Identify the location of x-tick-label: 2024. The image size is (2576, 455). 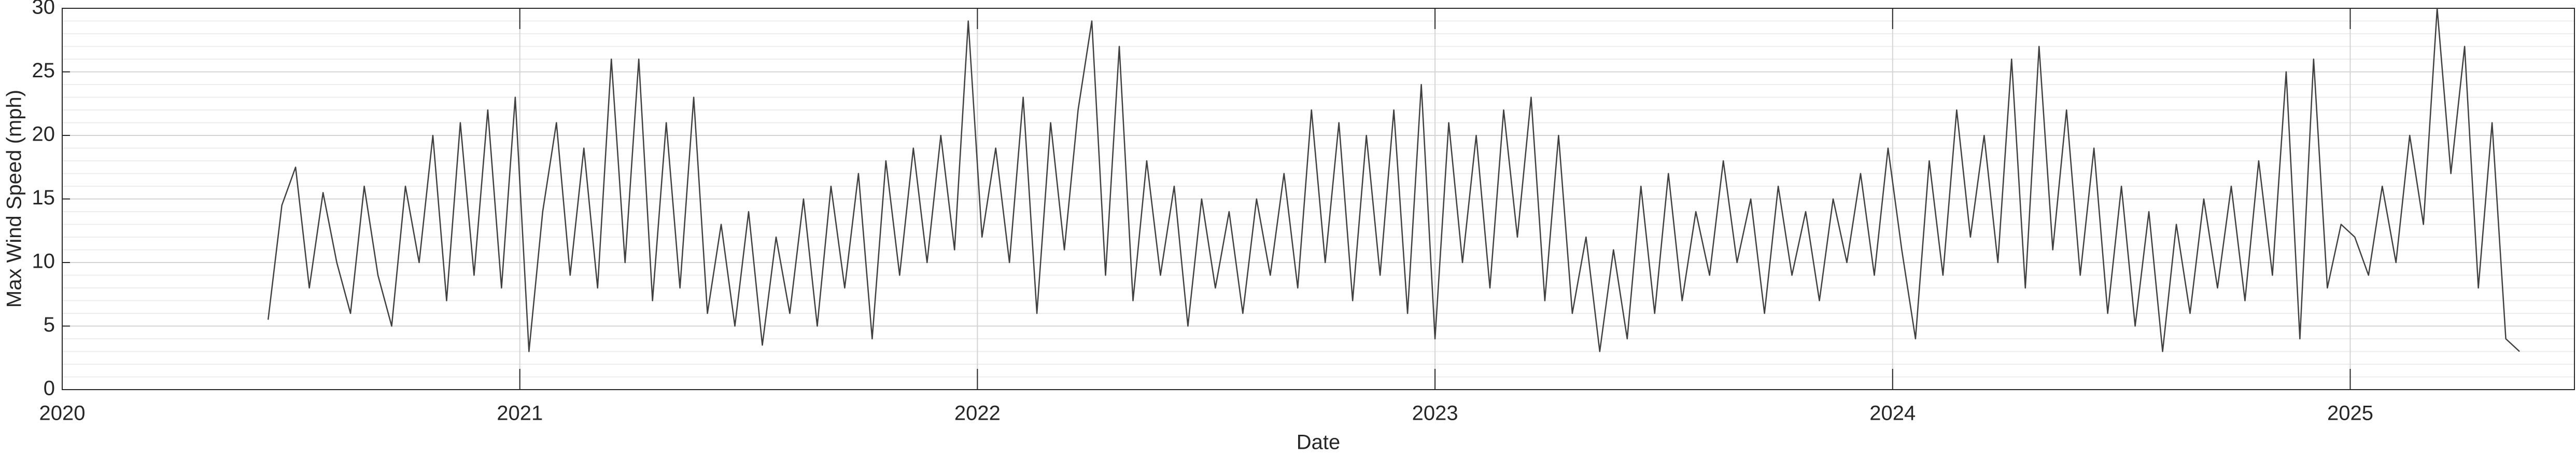
(1892, 413).